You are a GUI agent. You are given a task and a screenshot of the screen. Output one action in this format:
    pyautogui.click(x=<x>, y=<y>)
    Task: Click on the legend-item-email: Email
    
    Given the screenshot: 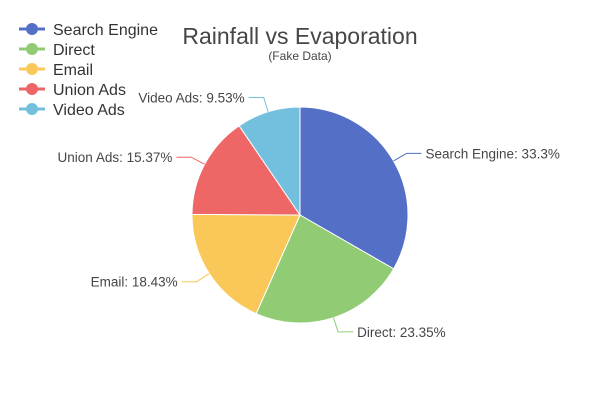 What is the action you would take?
    pyautogui.click(x=56, y=70)
    